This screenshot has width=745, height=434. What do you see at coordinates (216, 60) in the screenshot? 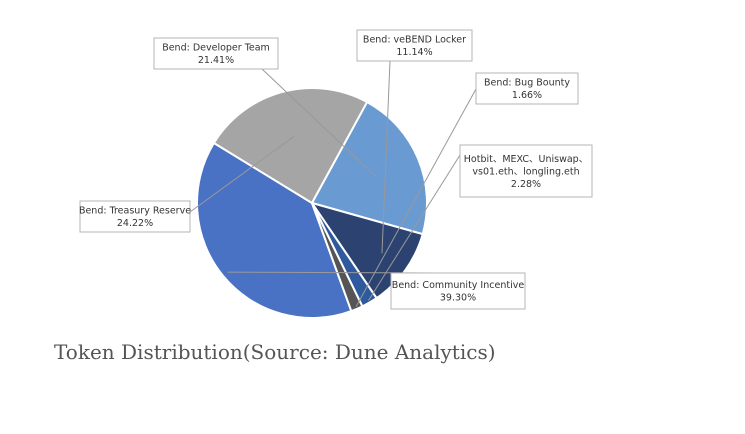
I see `slice-value-label: 21.41%` at bounding box center [216, 60].